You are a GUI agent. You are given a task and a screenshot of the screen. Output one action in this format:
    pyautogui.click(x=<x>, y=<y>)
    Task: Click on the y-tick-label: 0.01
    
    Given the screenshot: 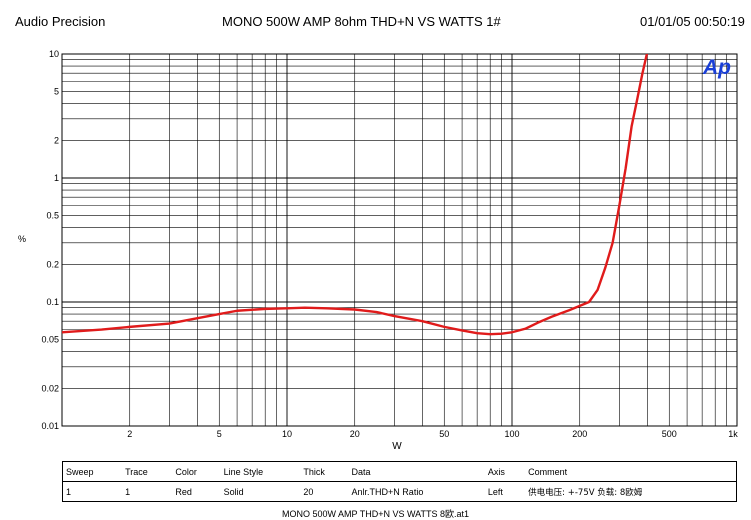 What is the action you would take?
    pyautogui.click(x=50, y=426)
    